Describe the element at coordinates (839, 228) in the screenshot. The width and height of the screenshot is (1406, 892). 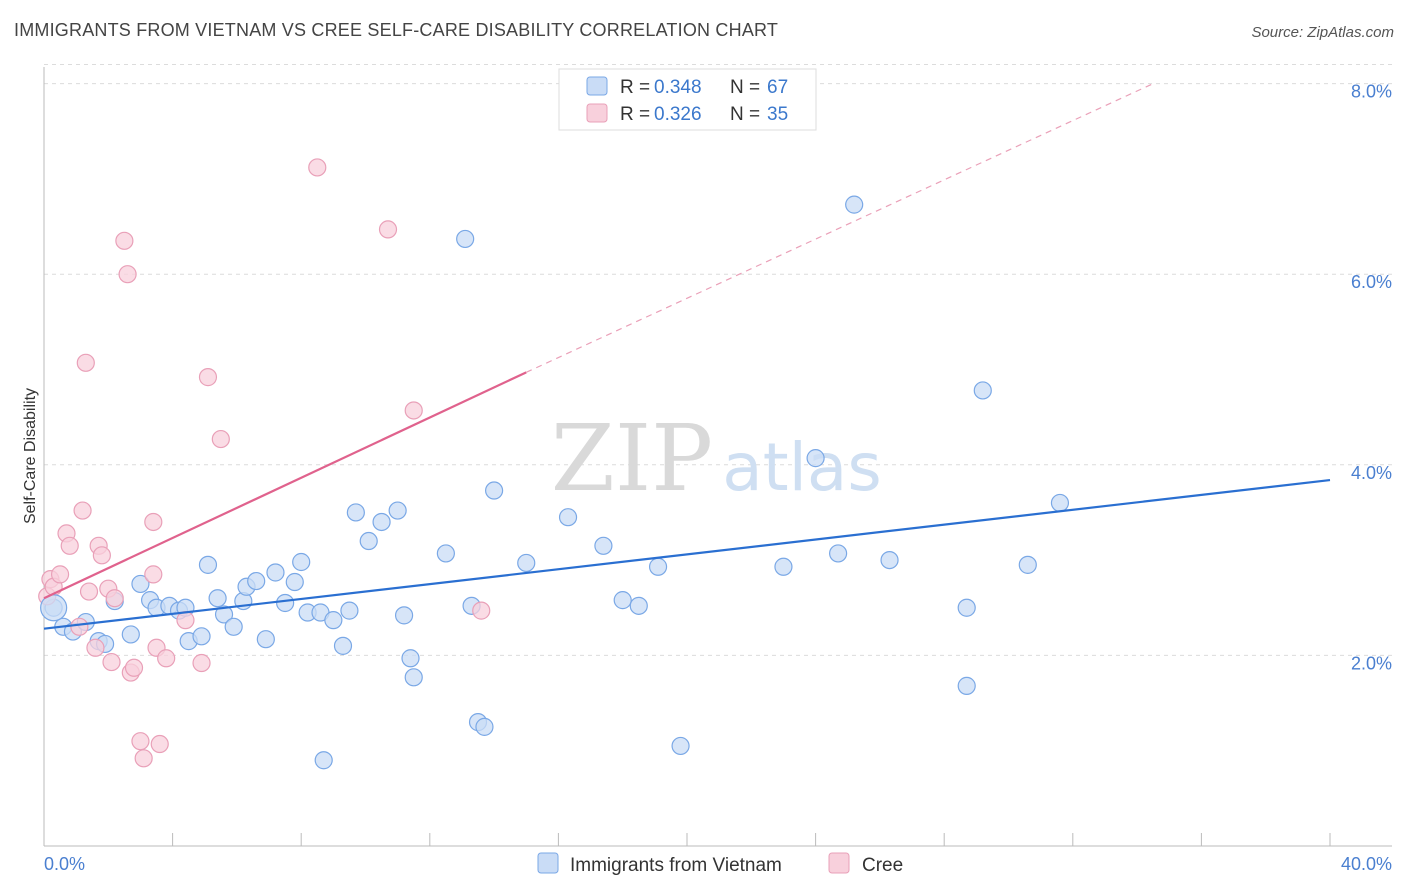
I see `trend-line-cree-extension` at that location.